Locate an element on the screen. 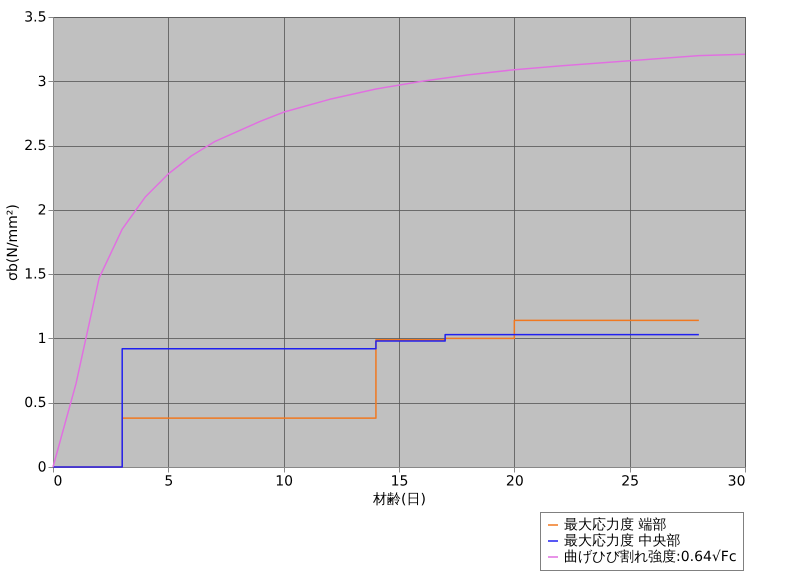  legend-label: 曲げひび割れ強度:0.64√Fc is located at coordinates (650, 557).